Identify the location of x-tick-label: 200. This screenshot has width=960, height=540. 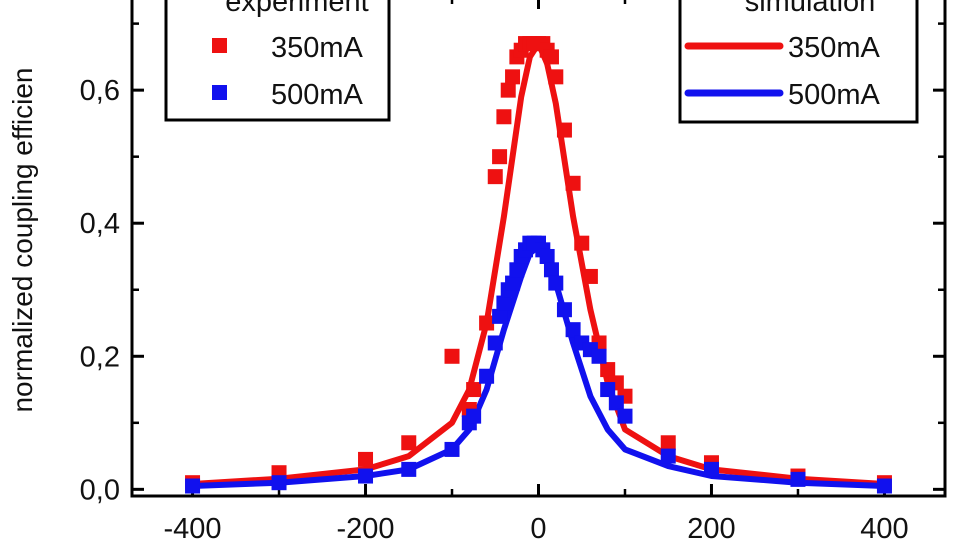
(711, 526).